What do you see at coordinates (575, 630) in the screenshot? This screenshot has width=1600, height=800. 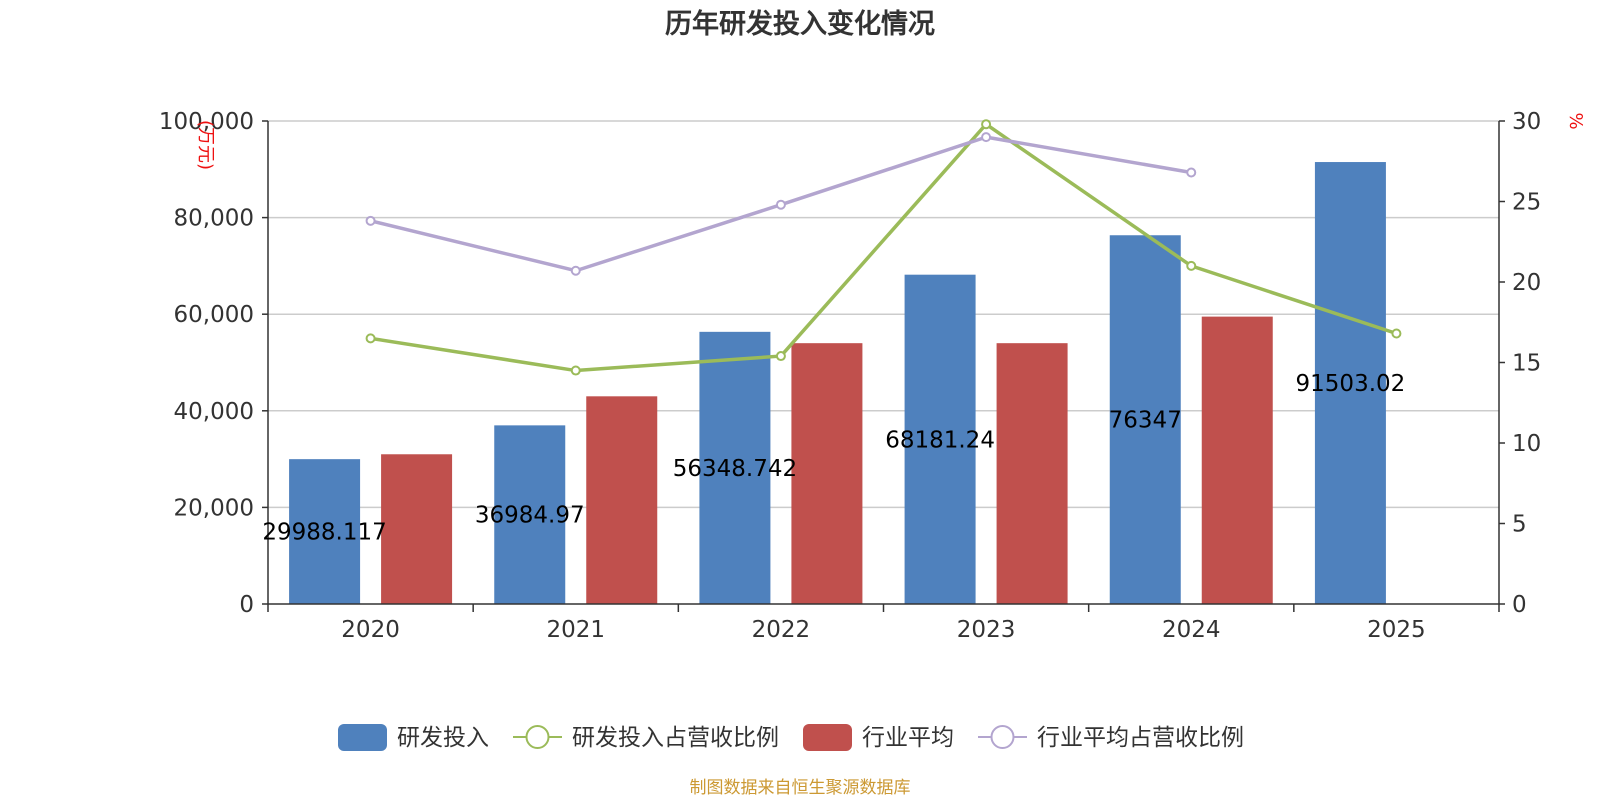 I see `x-axis-tick-label: 2021` at bounding box center [575, 630].